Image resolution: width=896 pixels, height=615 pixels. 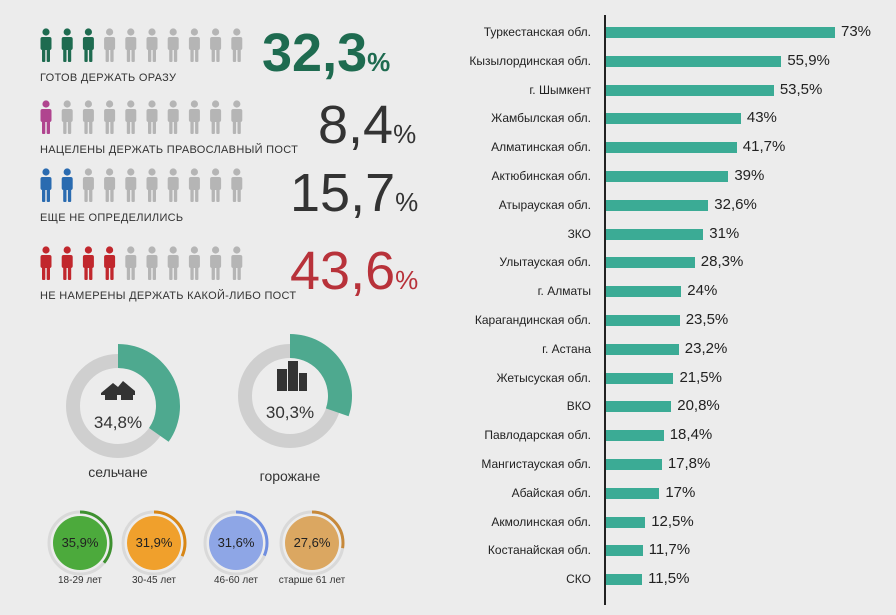 I want to click on age-circle: 27,6%, so click(x=312, y=545).